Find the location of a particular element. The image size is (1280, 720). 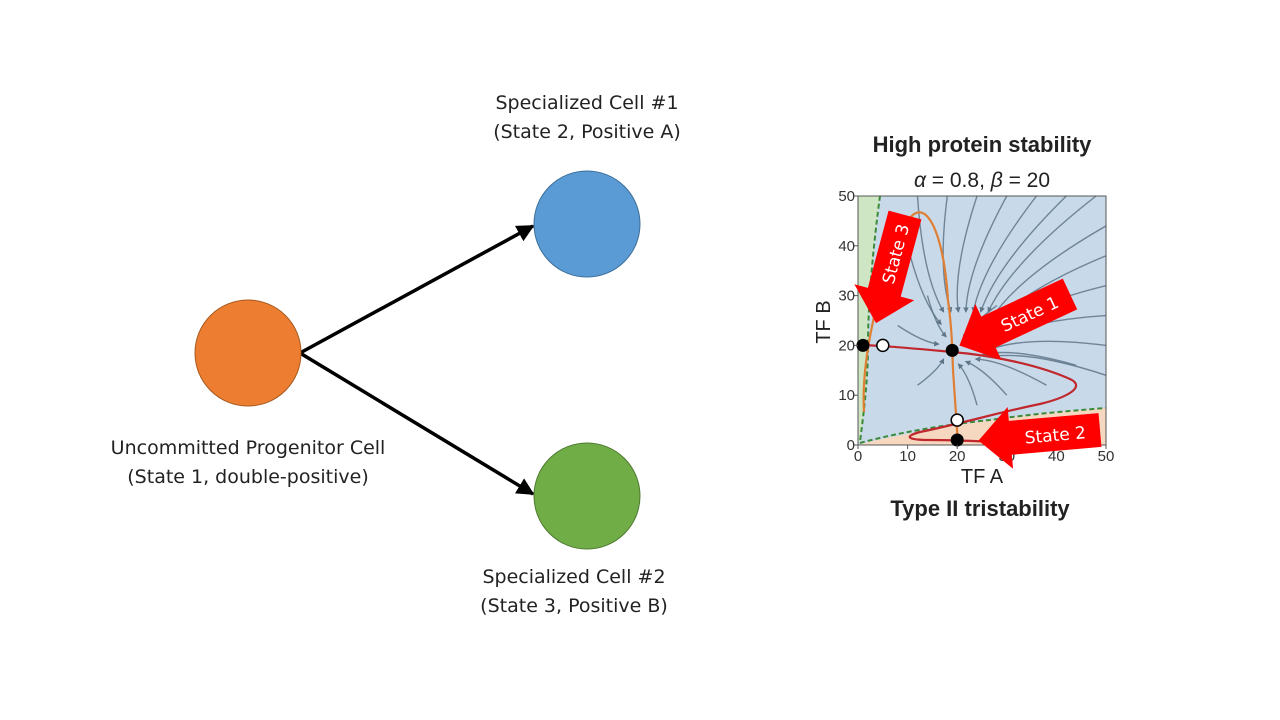

progenitor-cell-circle is located at coordinates (248, 353).